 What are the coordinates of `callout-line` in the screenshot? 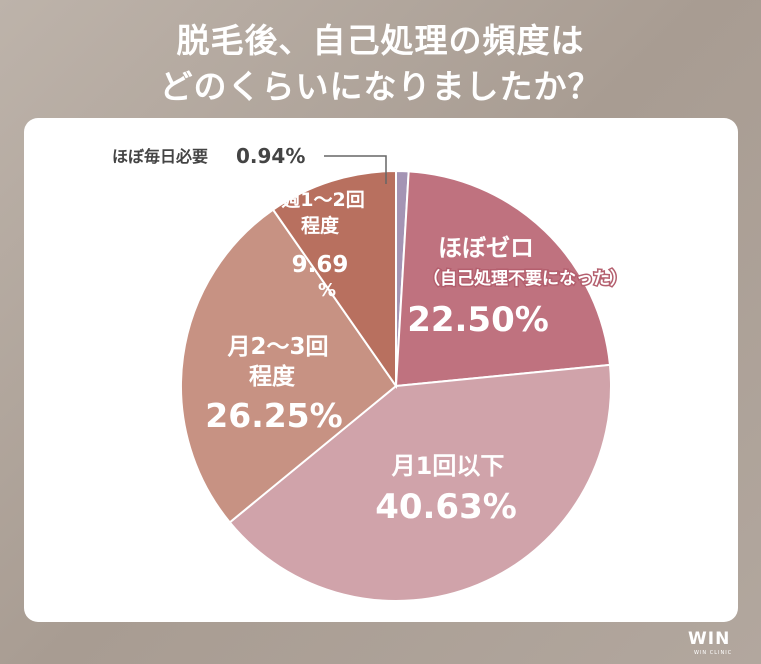 It's located at (355, 169).